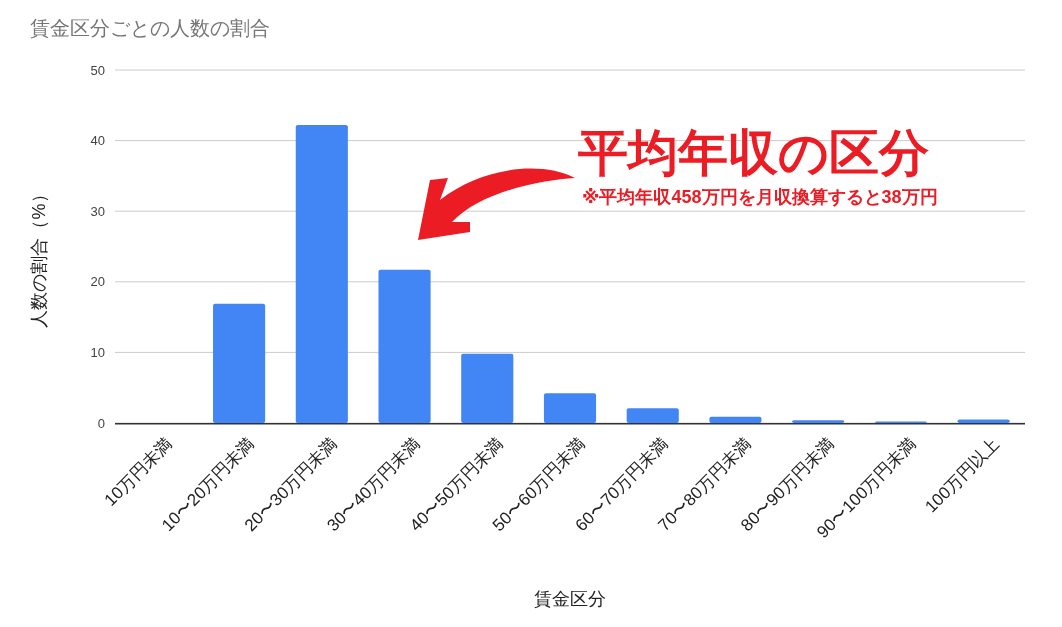 The image size is (1062, 627). What do you see at coordinates (150, 28) in the screenshot?
I see `chart-title: 賃金区分ごとの人数の割合` at bounding box center [150, 28].